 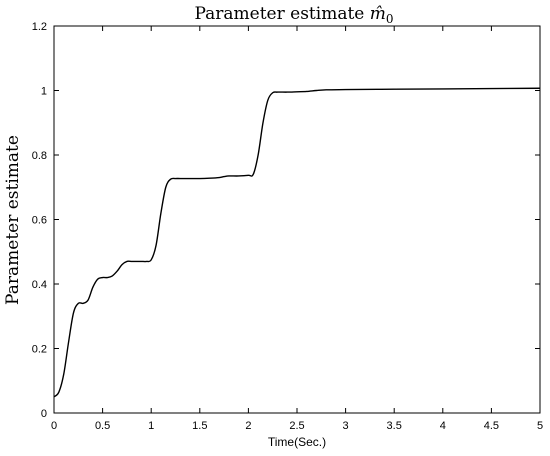 What do you see at coordinates (54, 426) in the screenshot?
I see `x-tick-label: 0` at bounding box center [54, 426].